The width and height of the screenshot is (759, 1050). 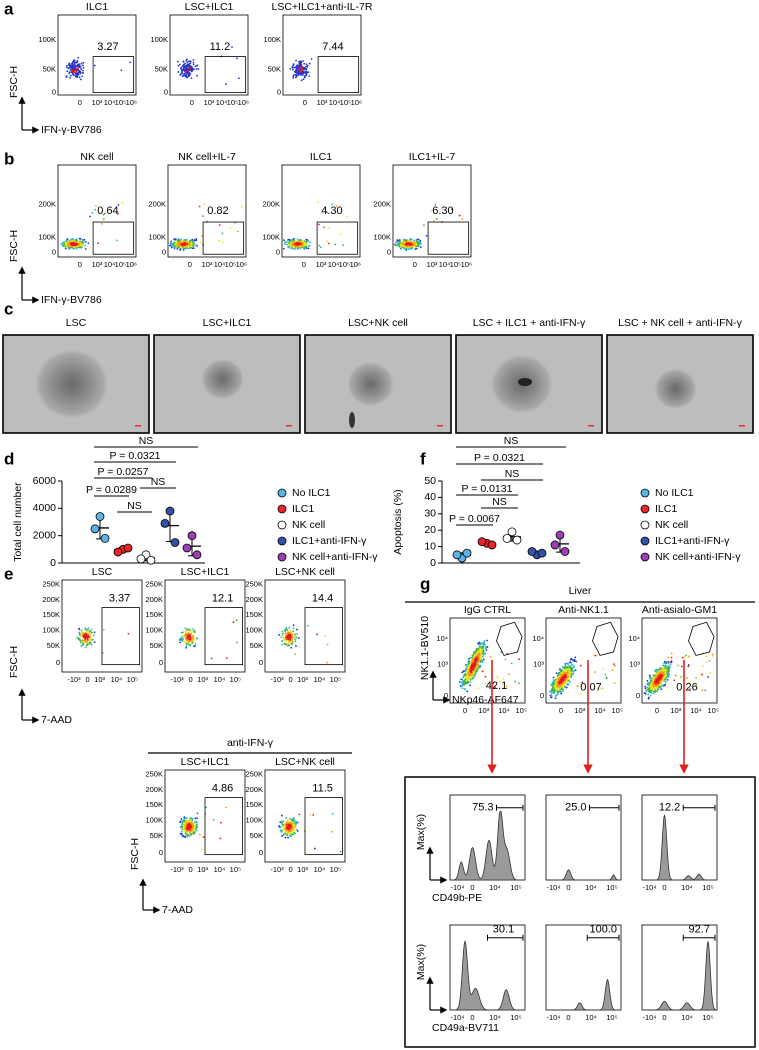 I want to click on legend-label: NK cell, so click(x=308, y=525).